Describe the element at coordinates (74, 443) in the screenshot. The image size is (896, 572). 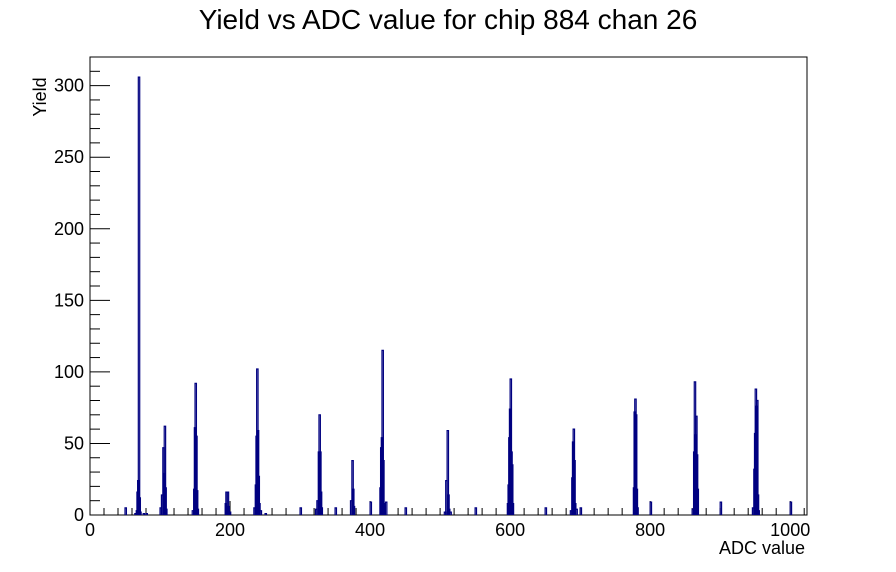
I see `y-tick-label: 50` at that location.